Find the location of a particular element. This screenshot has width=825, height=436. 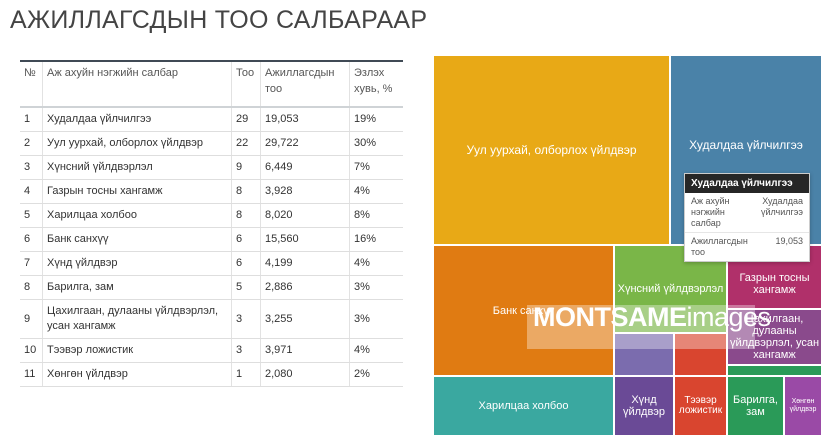

tile-transport: Тээвэр ложистик is located at coordinates (700, 406).